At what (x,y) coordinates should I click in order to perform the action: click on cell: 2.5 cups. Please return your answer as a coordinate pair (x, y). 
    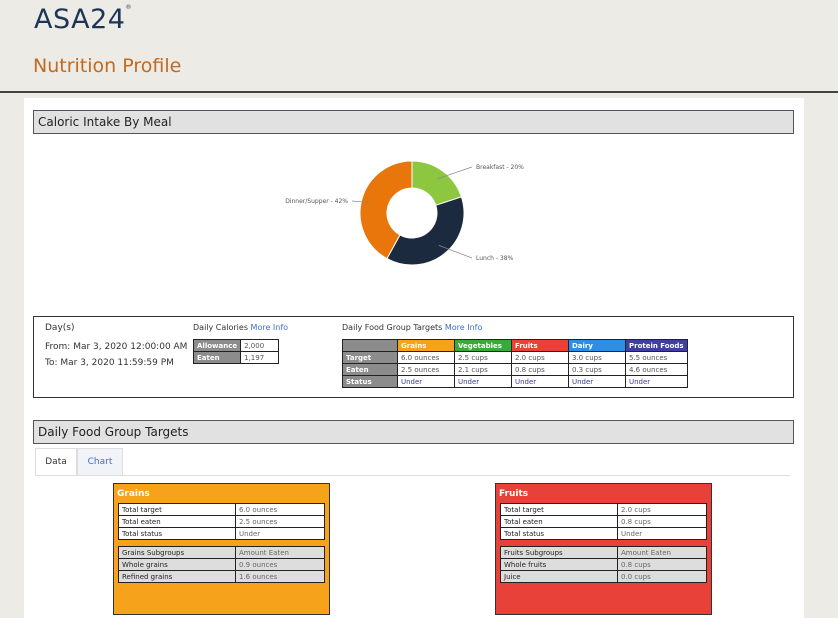
    Looking at the image, I should click on (483, 357).